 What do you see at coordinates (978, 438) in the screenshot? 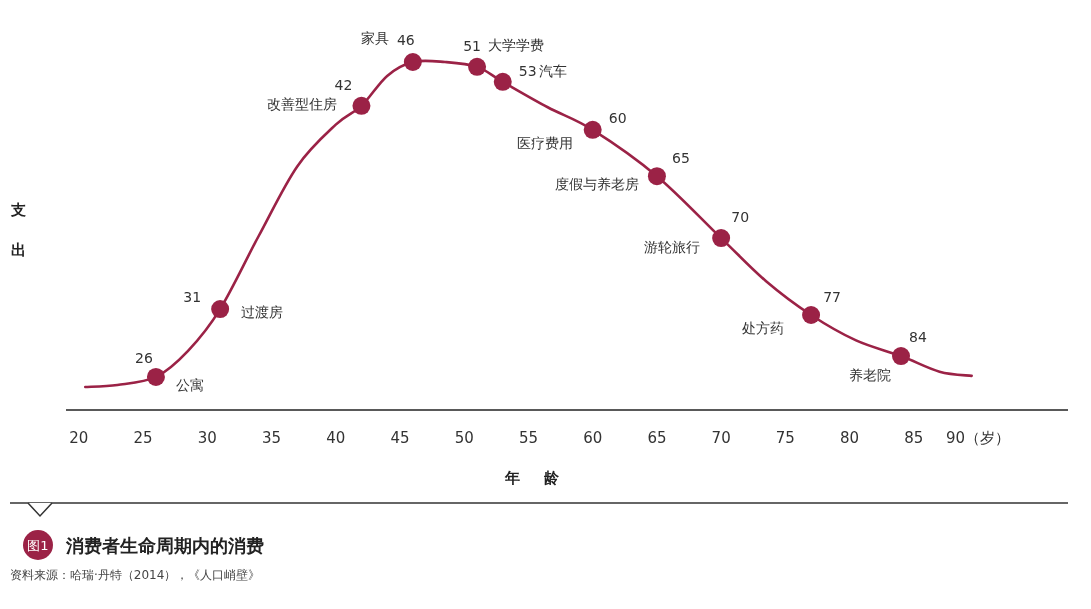
I see `x-tick-label: 90（岁）` at bounding box center [978, 438].